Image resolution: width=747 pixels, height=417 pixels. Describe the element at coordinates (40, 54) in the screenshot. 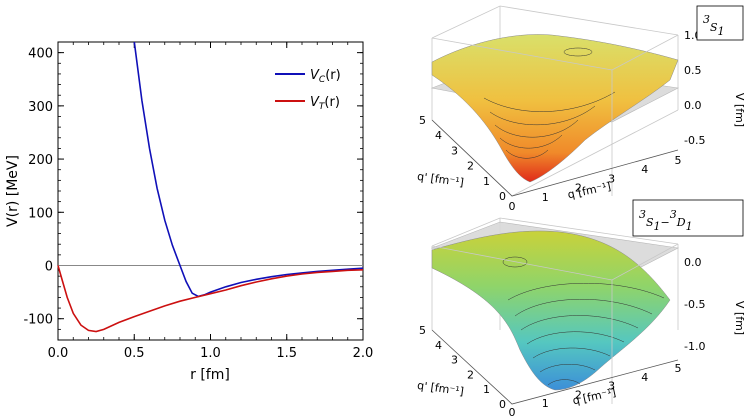

I see `y-tick-label: 400` at that location.